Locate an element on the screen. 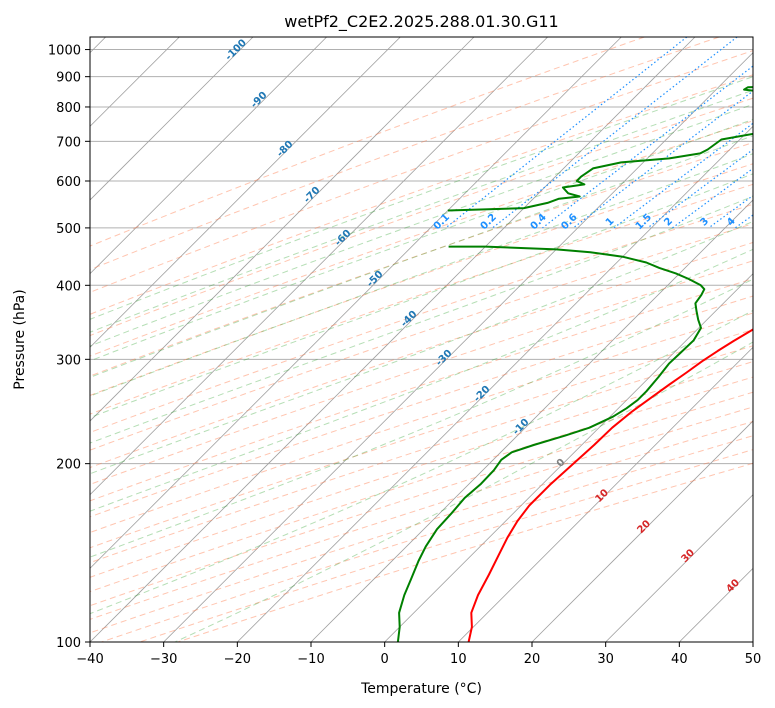  y-tick-label: 500 is located at coordinates (68, 229).